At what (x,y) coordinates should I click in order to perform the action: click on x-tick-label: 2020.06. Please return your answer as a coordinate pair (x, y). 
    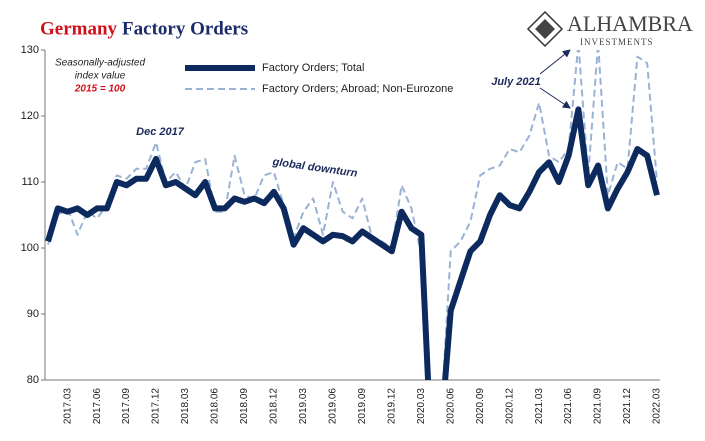
    Looking at the image, I should click on (450, 406).